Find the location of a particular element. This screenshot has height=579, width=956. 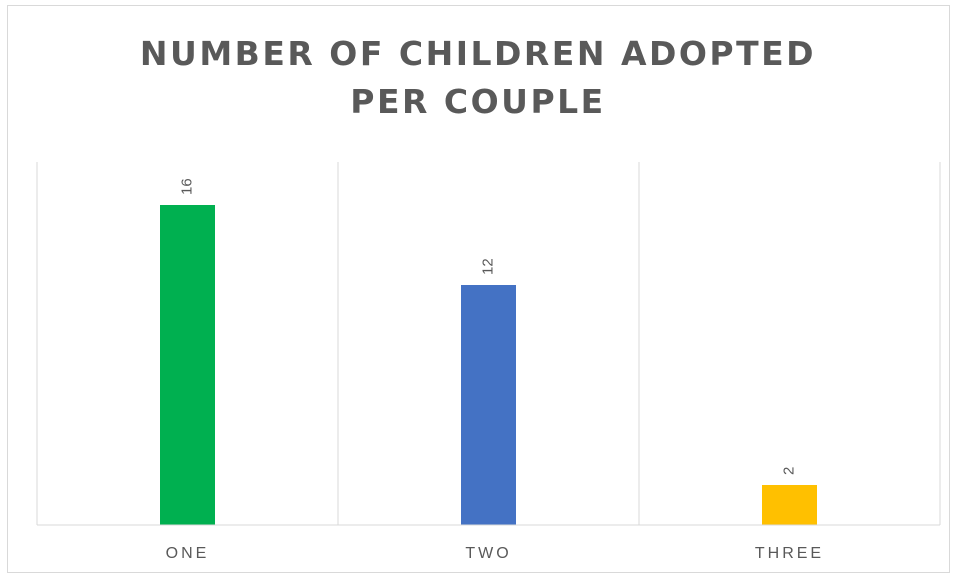

x-tick-label-two: TWO is located at coordinates (488, 553).